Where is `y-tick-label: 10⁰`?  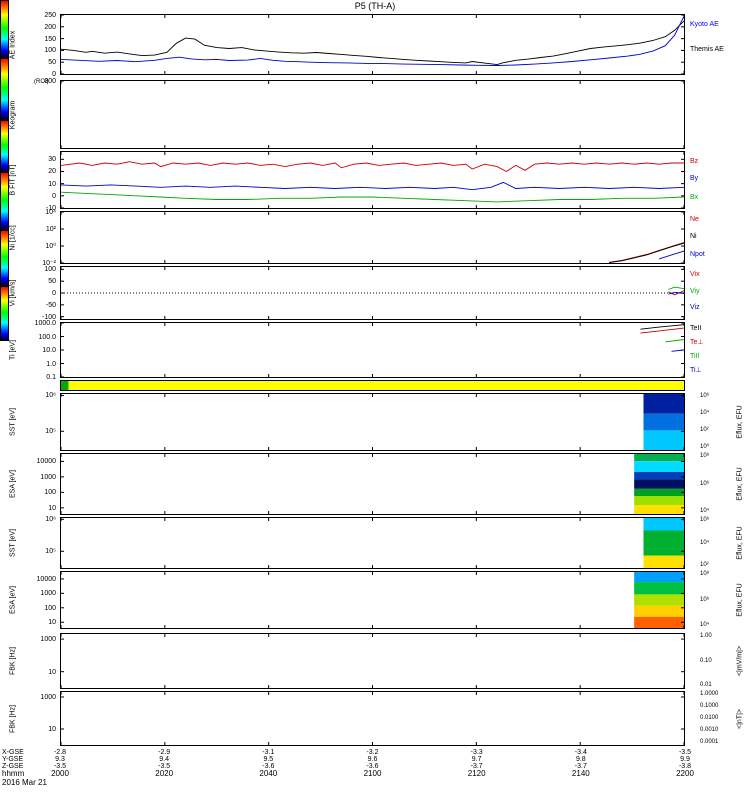
y-tick-label: 10⁰ is located at coordinates (50, 246).